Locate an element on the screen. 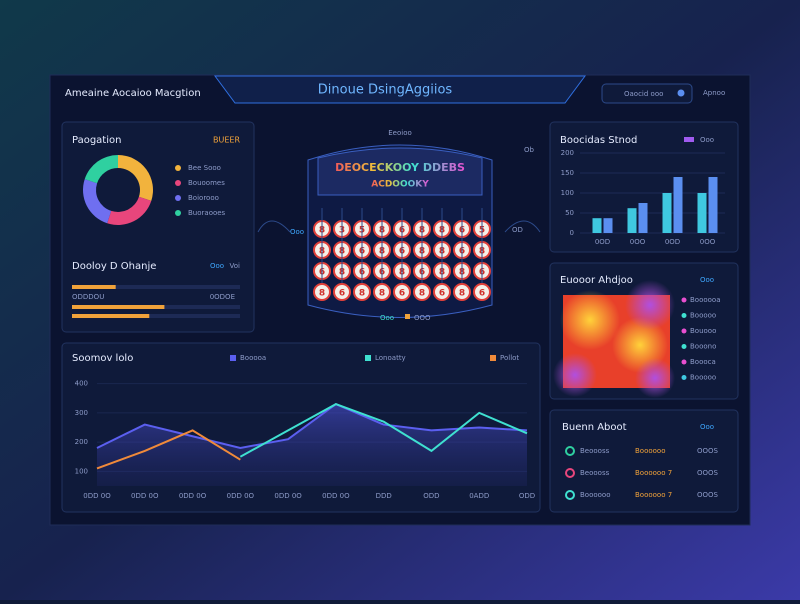 Image resolution: width=800 pixels, height=604 pixels. footer-tag: Ooo is located at coordinates (387, 318).